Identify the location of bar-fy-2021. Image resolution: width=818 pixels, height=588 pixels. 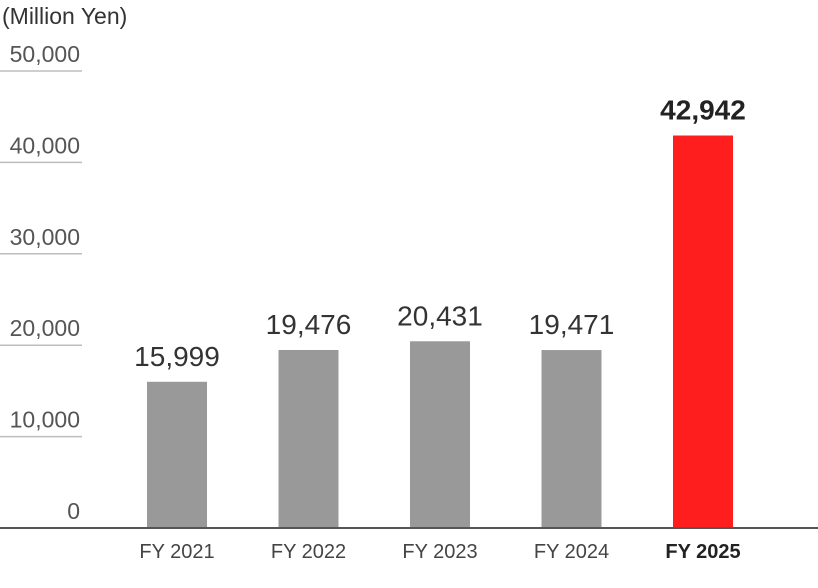
(177, 454).